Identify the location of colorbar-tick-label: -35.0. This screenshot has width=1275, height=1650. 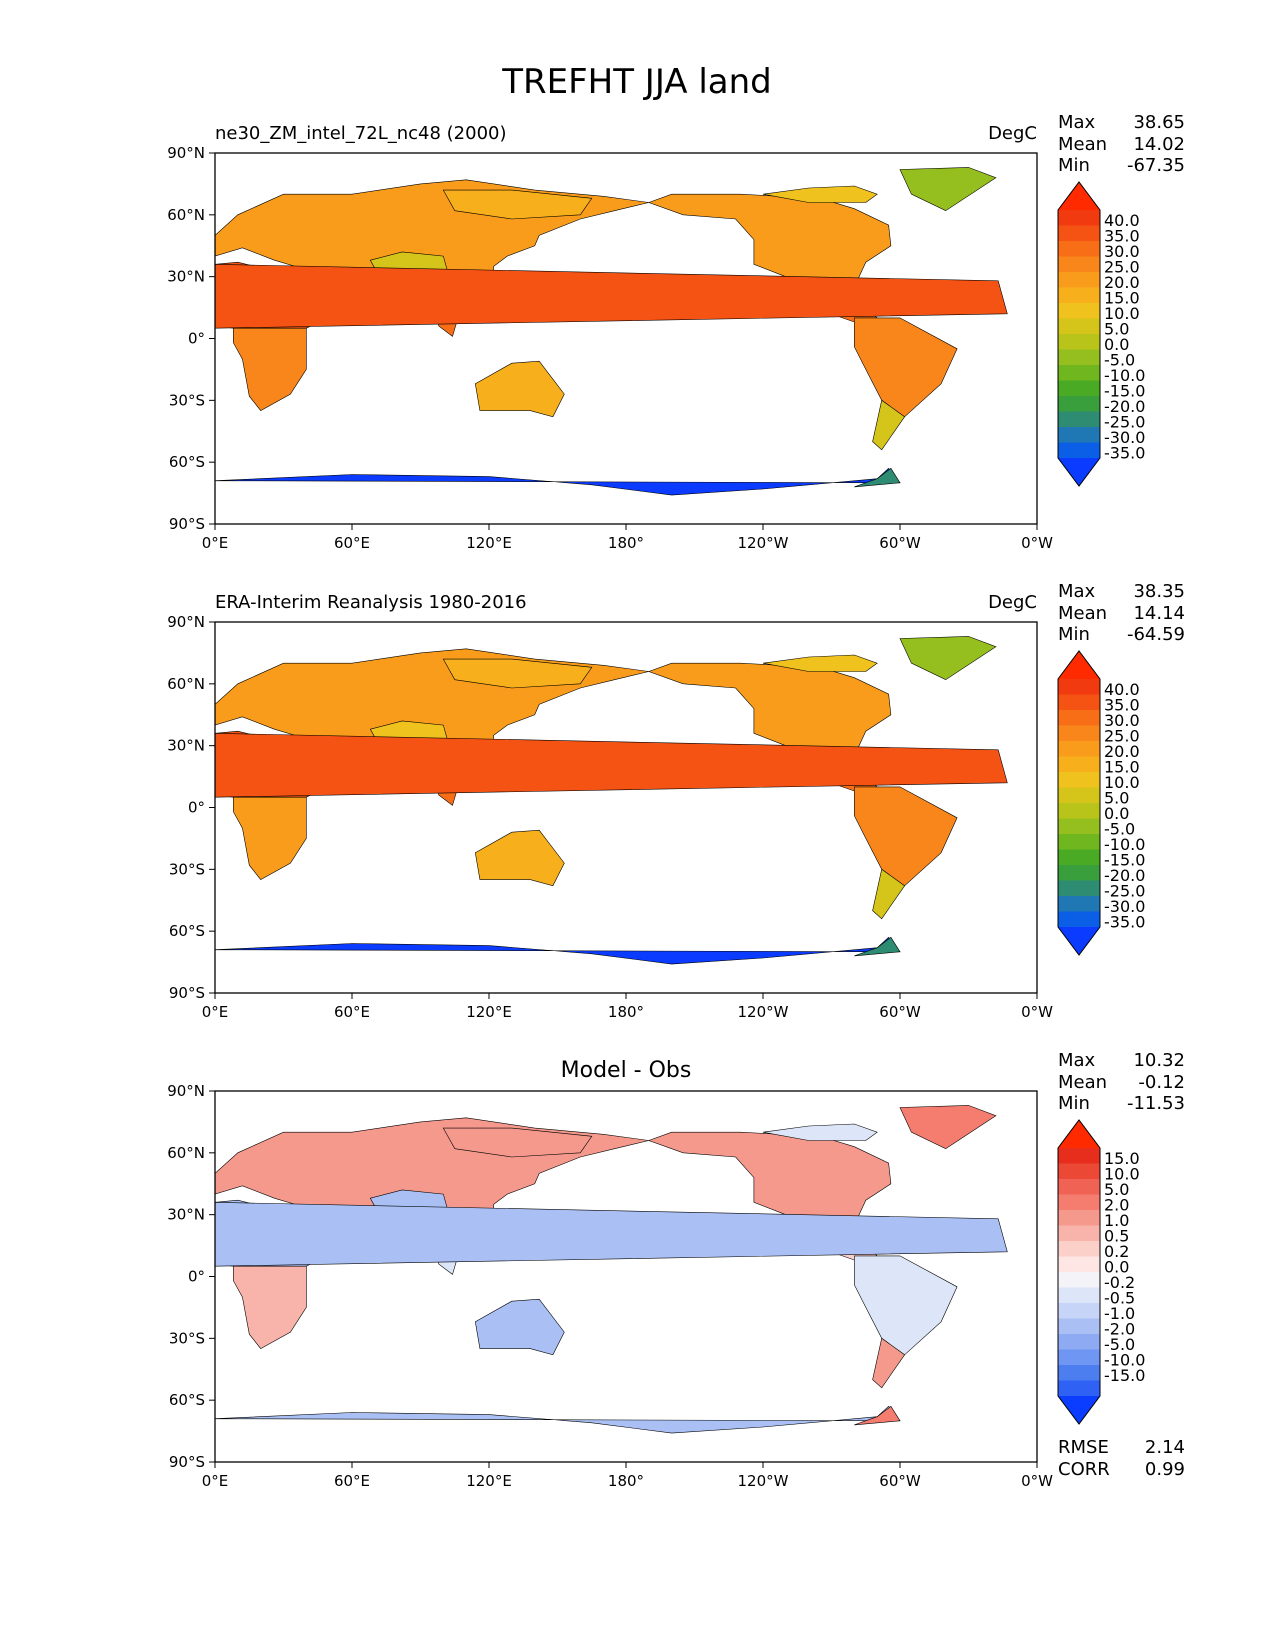
(1124, 453).